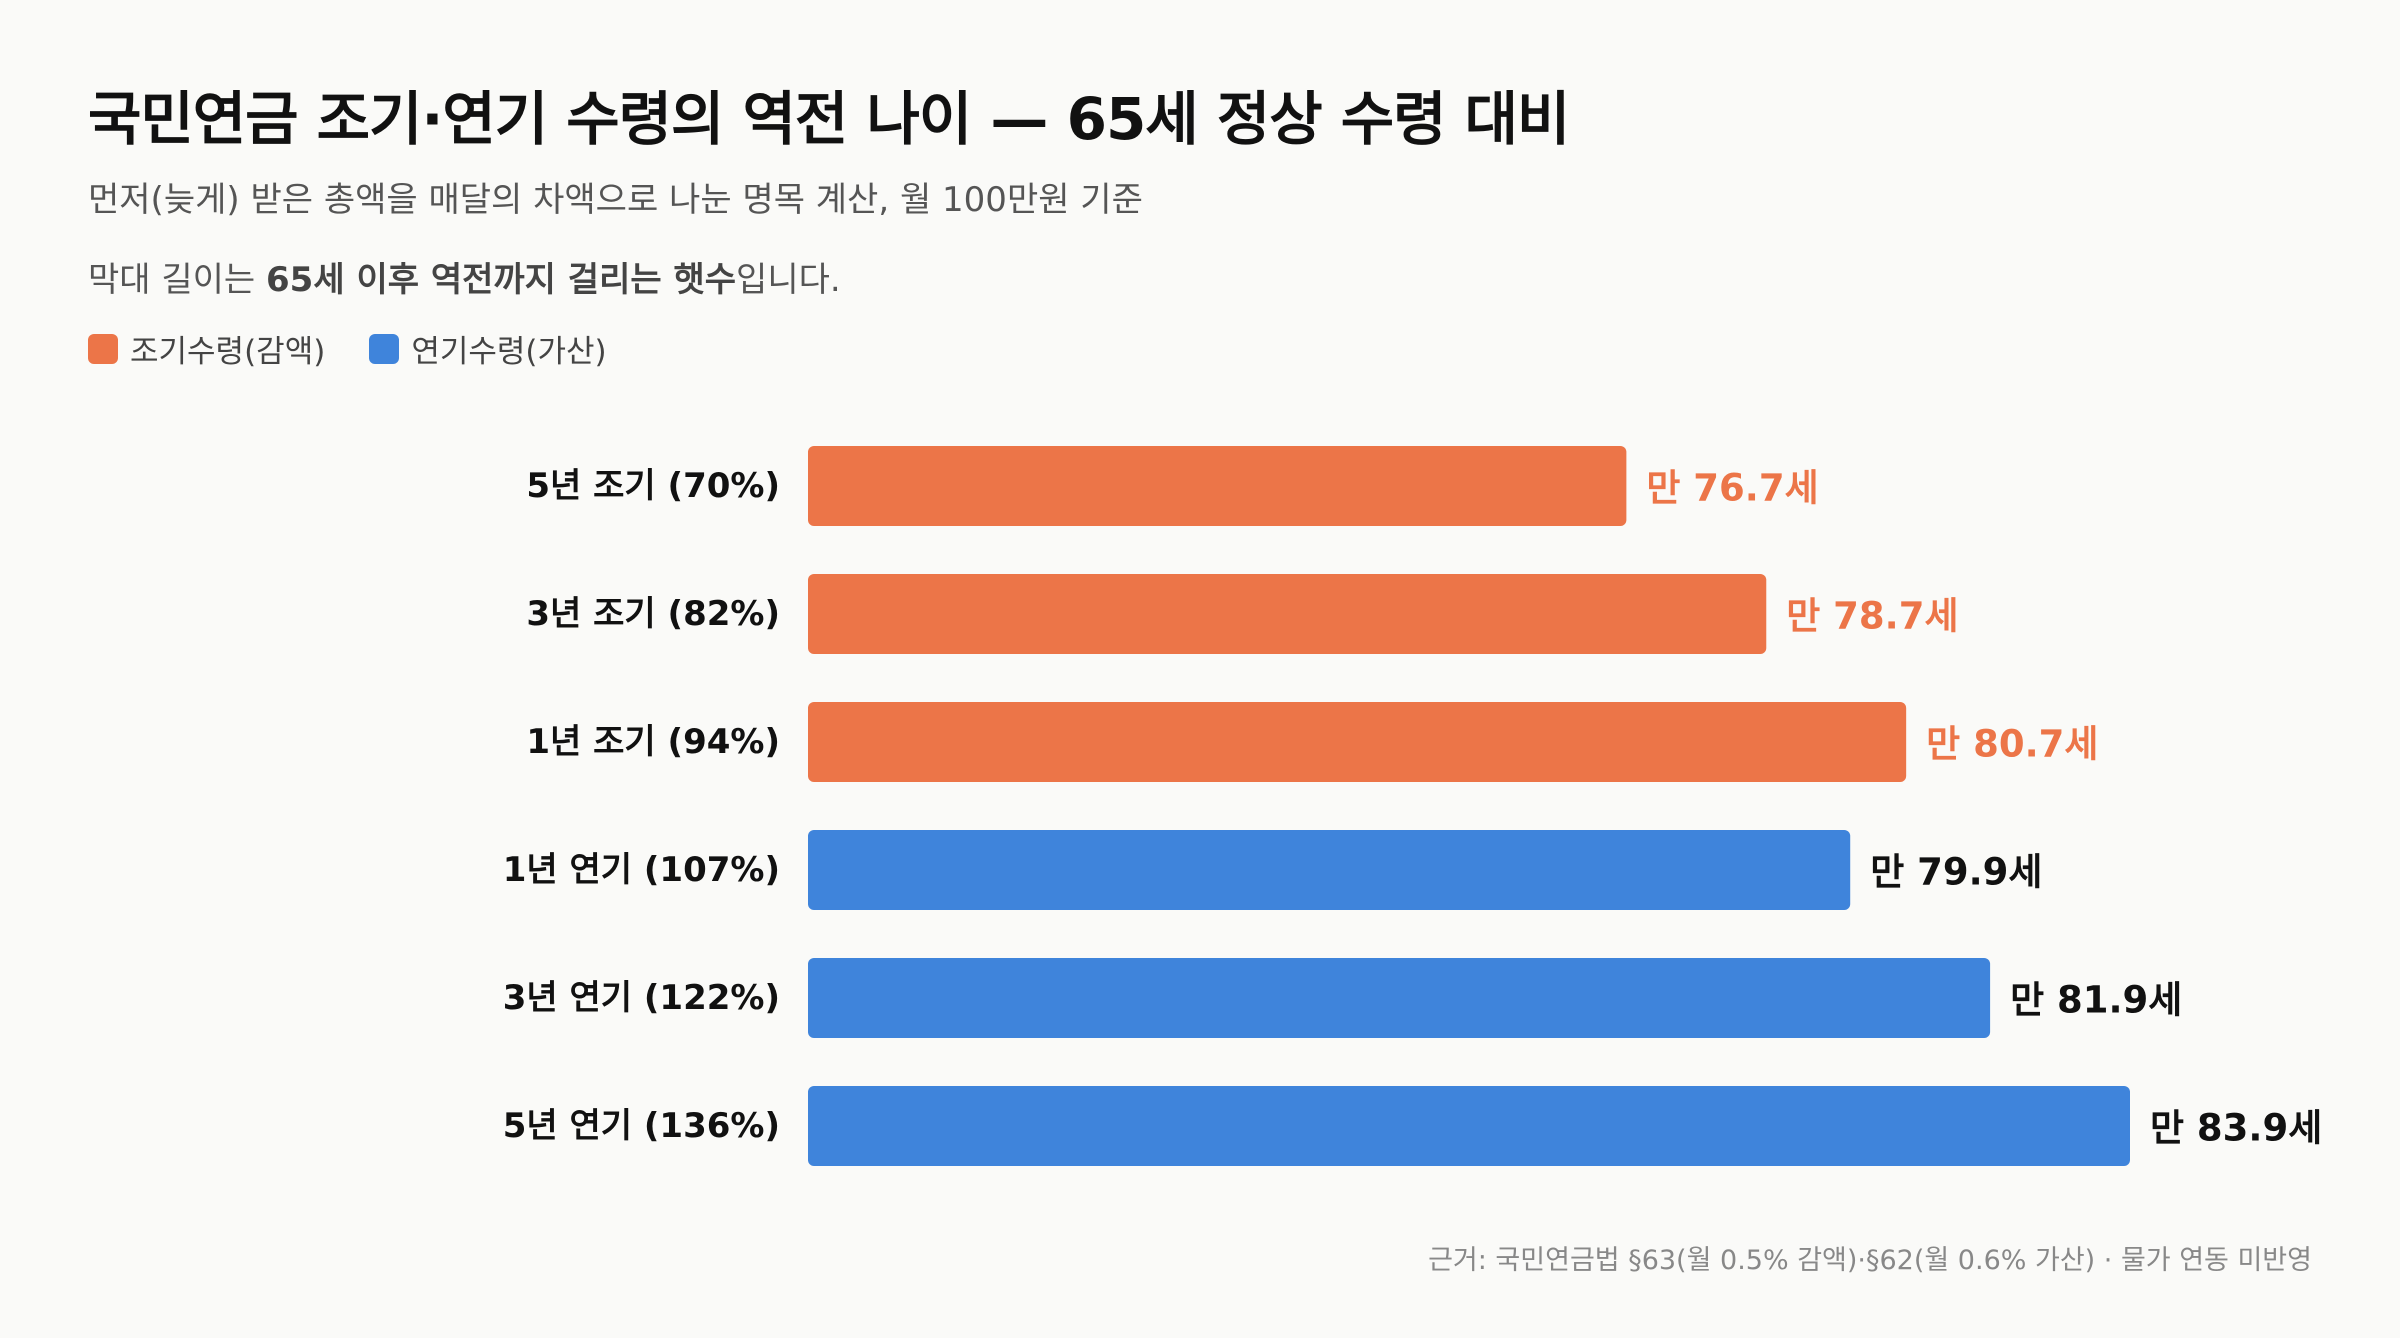 The image size is (2400, 1338). Describe the element at coordinates (103, 348) in the screenshot. I see `legend-swatch-early` at that location.